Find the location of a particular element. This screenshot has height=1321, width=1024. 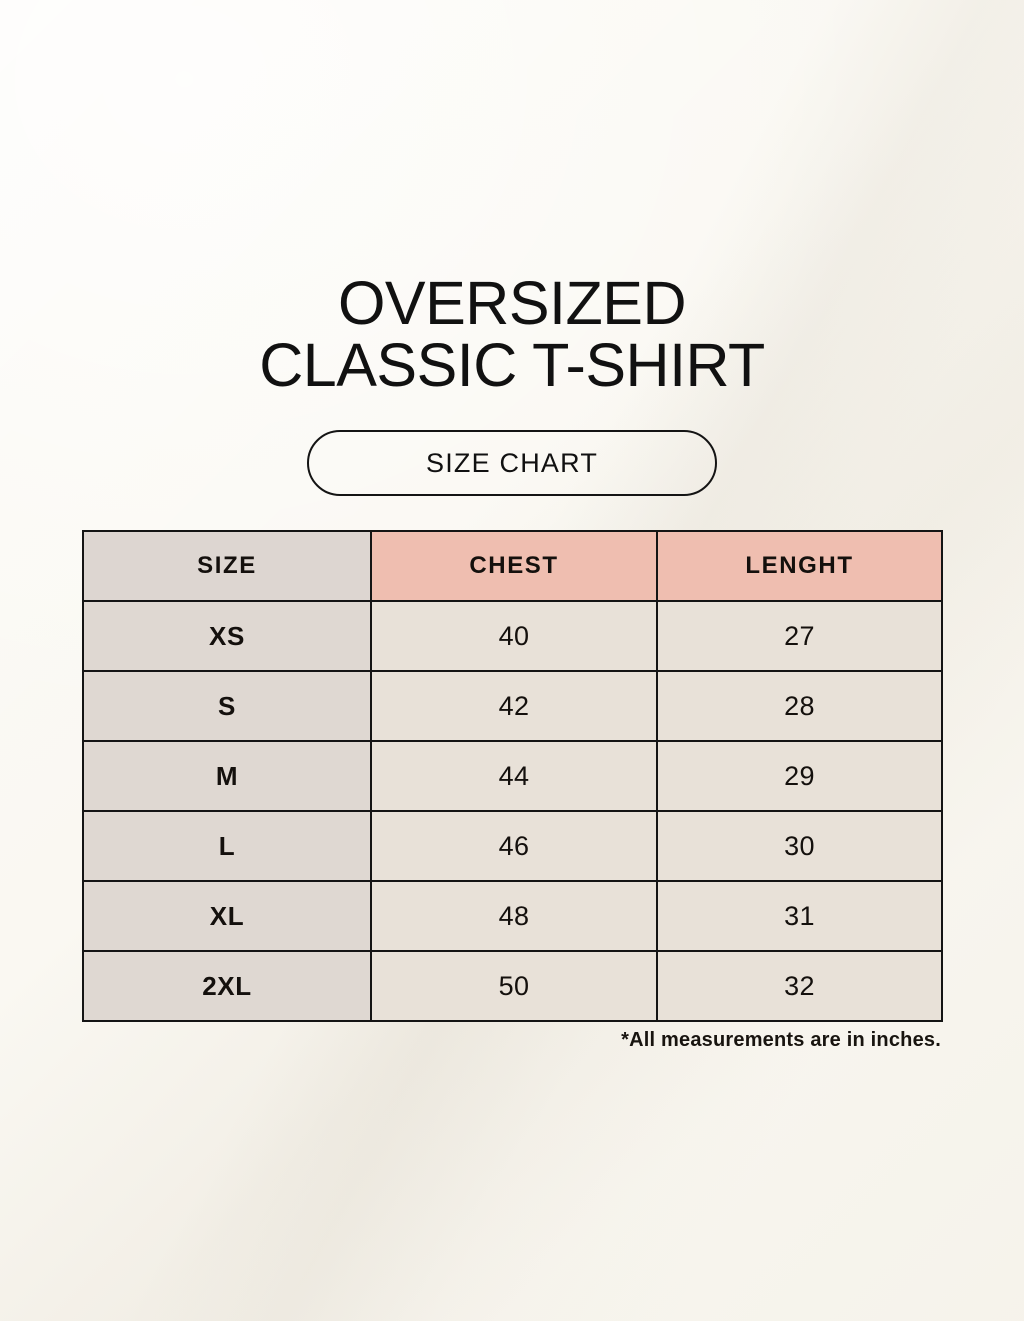

column-header-size: SIZE is located at coordinates (227, 566).